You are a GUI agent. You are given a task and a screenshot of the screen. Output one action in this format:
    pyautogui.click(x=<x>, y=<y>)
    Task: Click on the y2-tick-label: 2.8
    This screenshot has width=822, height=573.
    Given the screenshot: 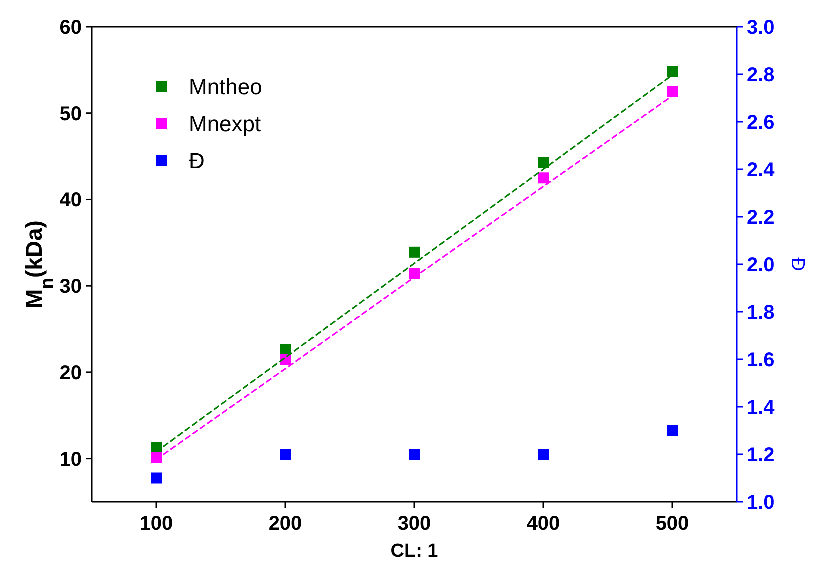 What is the action you would take?
    pyautogui.click(x=761, y=75)
    